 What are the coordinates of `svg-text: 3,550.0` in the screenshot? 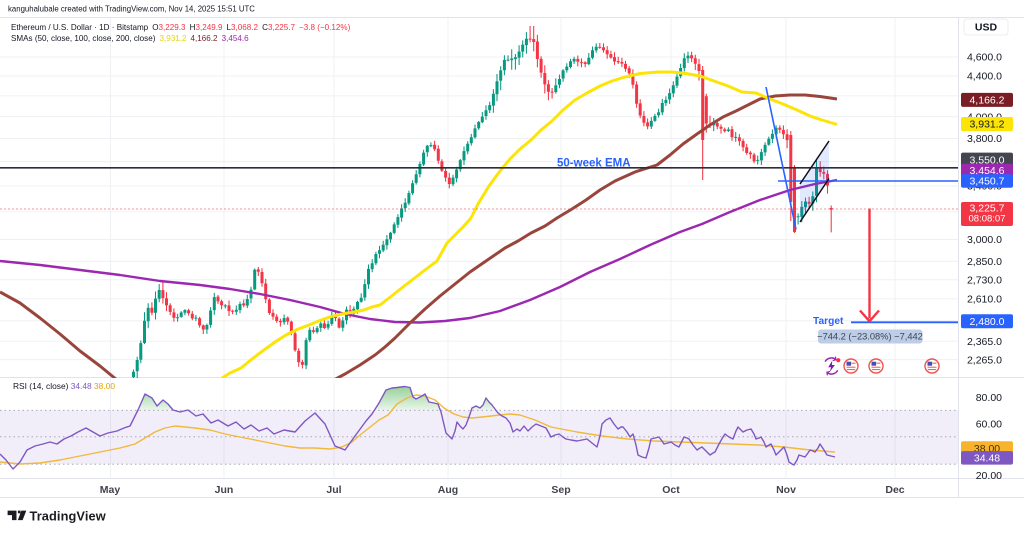 It's located at (986, 160).